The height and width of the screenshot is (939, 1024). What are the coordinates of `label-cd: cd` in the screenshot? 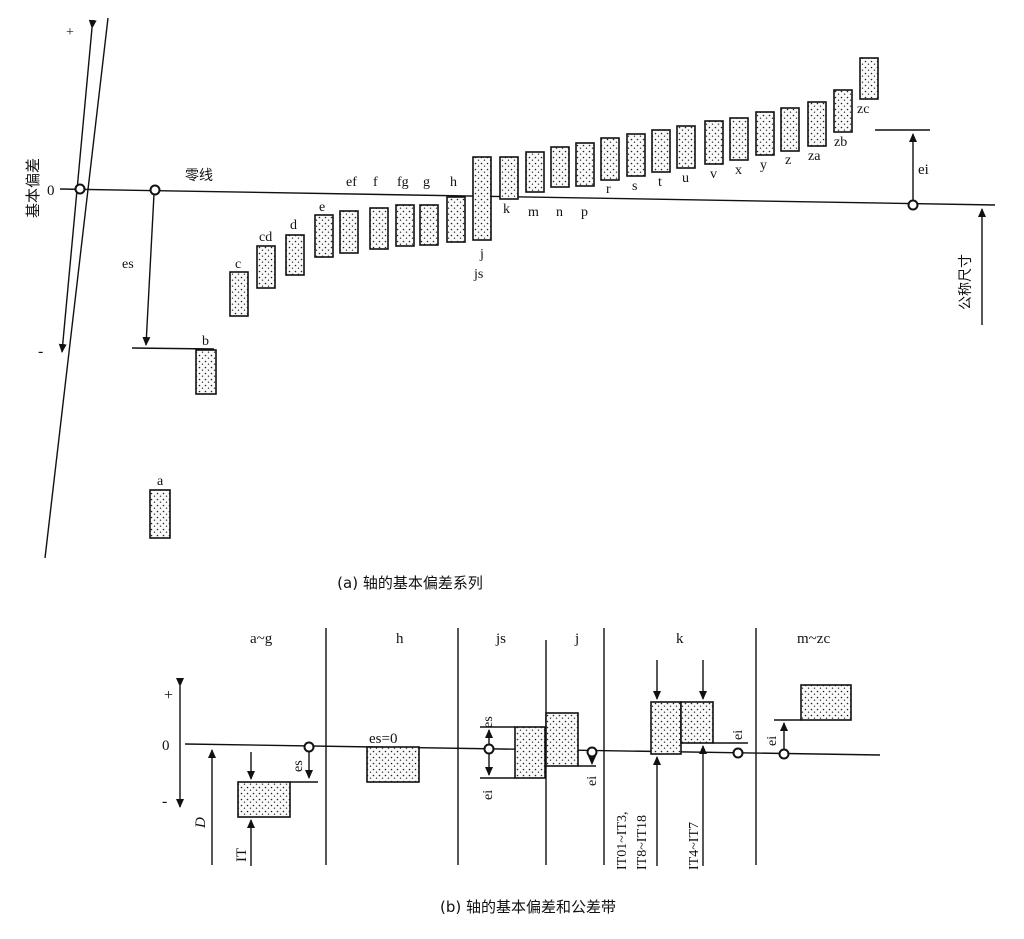 It's located at (265, 237).